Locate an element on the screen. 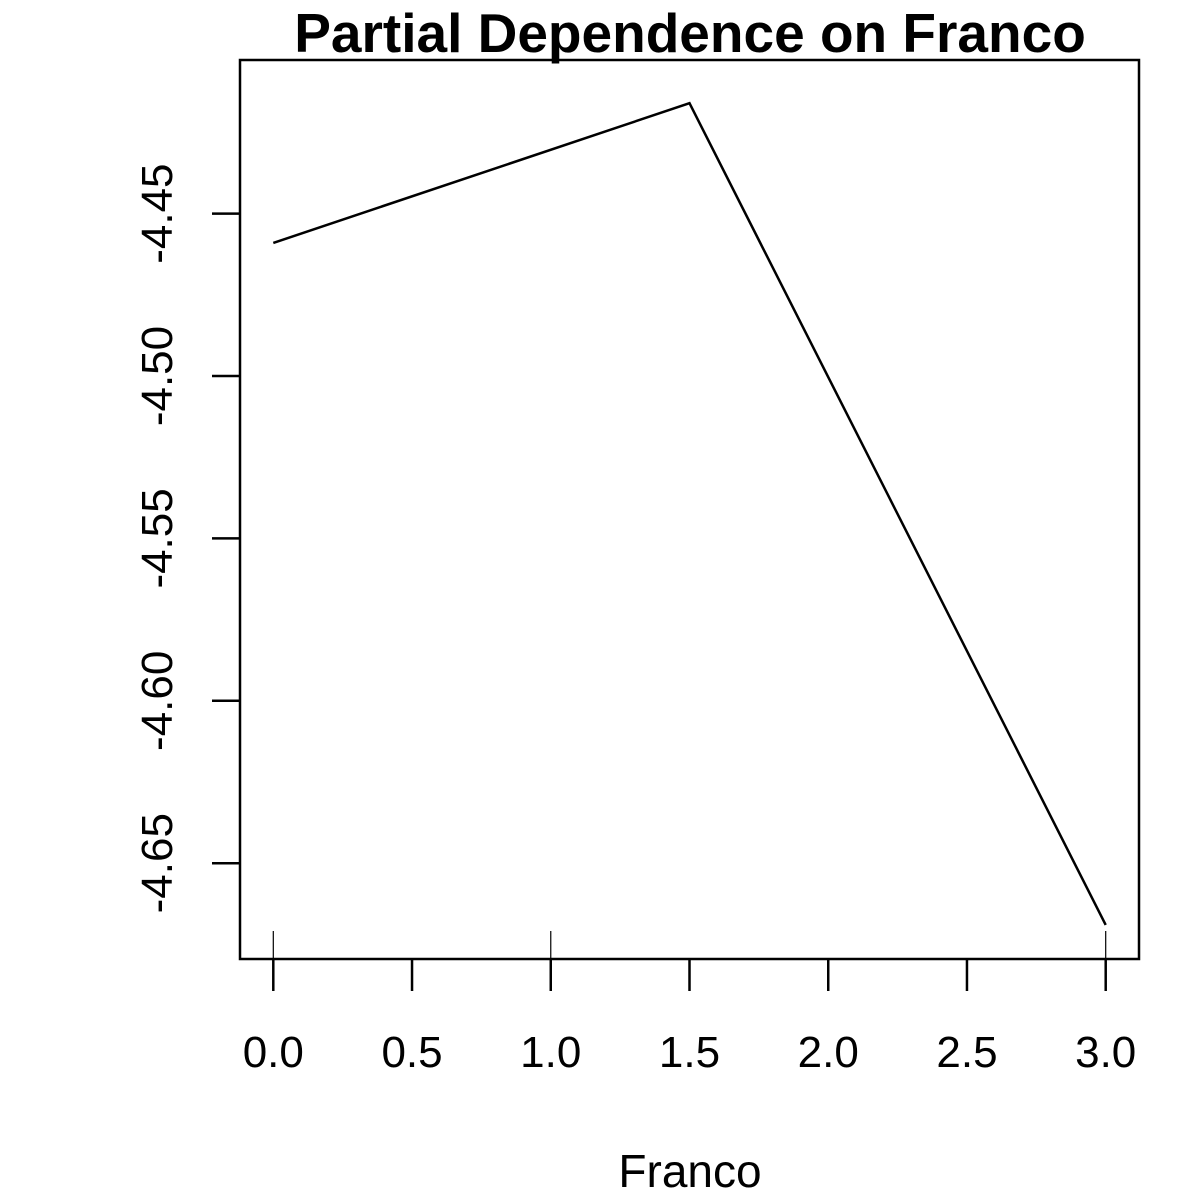 The width and height of the screenshot is (1200, 1200). x-tick-label: 1.0 is located at coordinates (550, 1052).